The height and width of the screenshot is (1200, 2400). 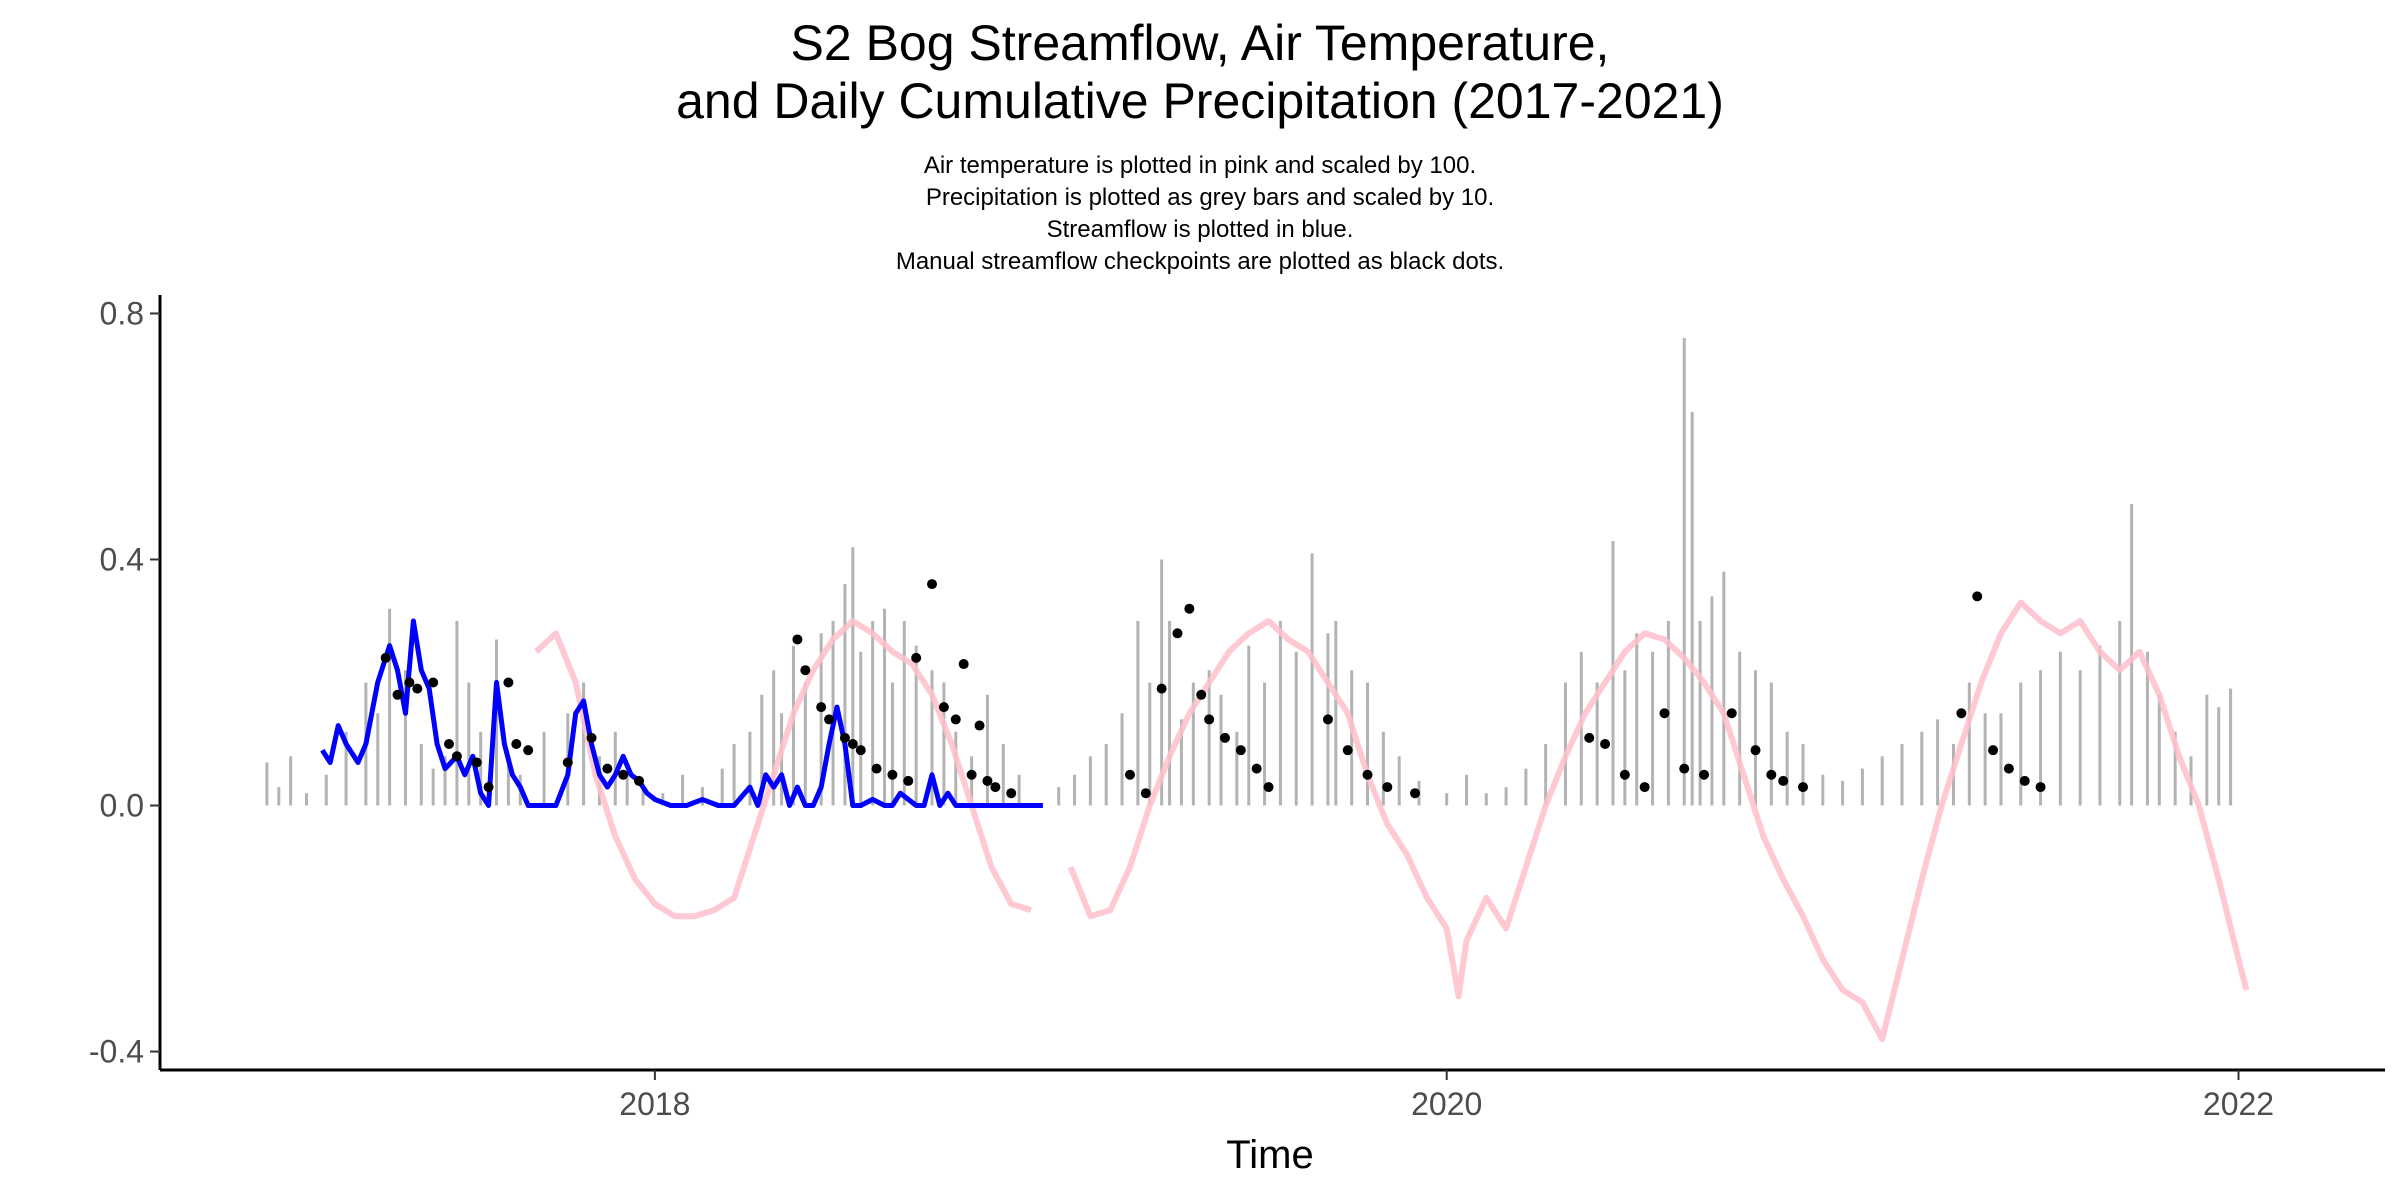 What do you see at coordinates (122, 806) in the screenshot?
I see `y-tick-label-1: 0.0` at bounding box center [122, 806].